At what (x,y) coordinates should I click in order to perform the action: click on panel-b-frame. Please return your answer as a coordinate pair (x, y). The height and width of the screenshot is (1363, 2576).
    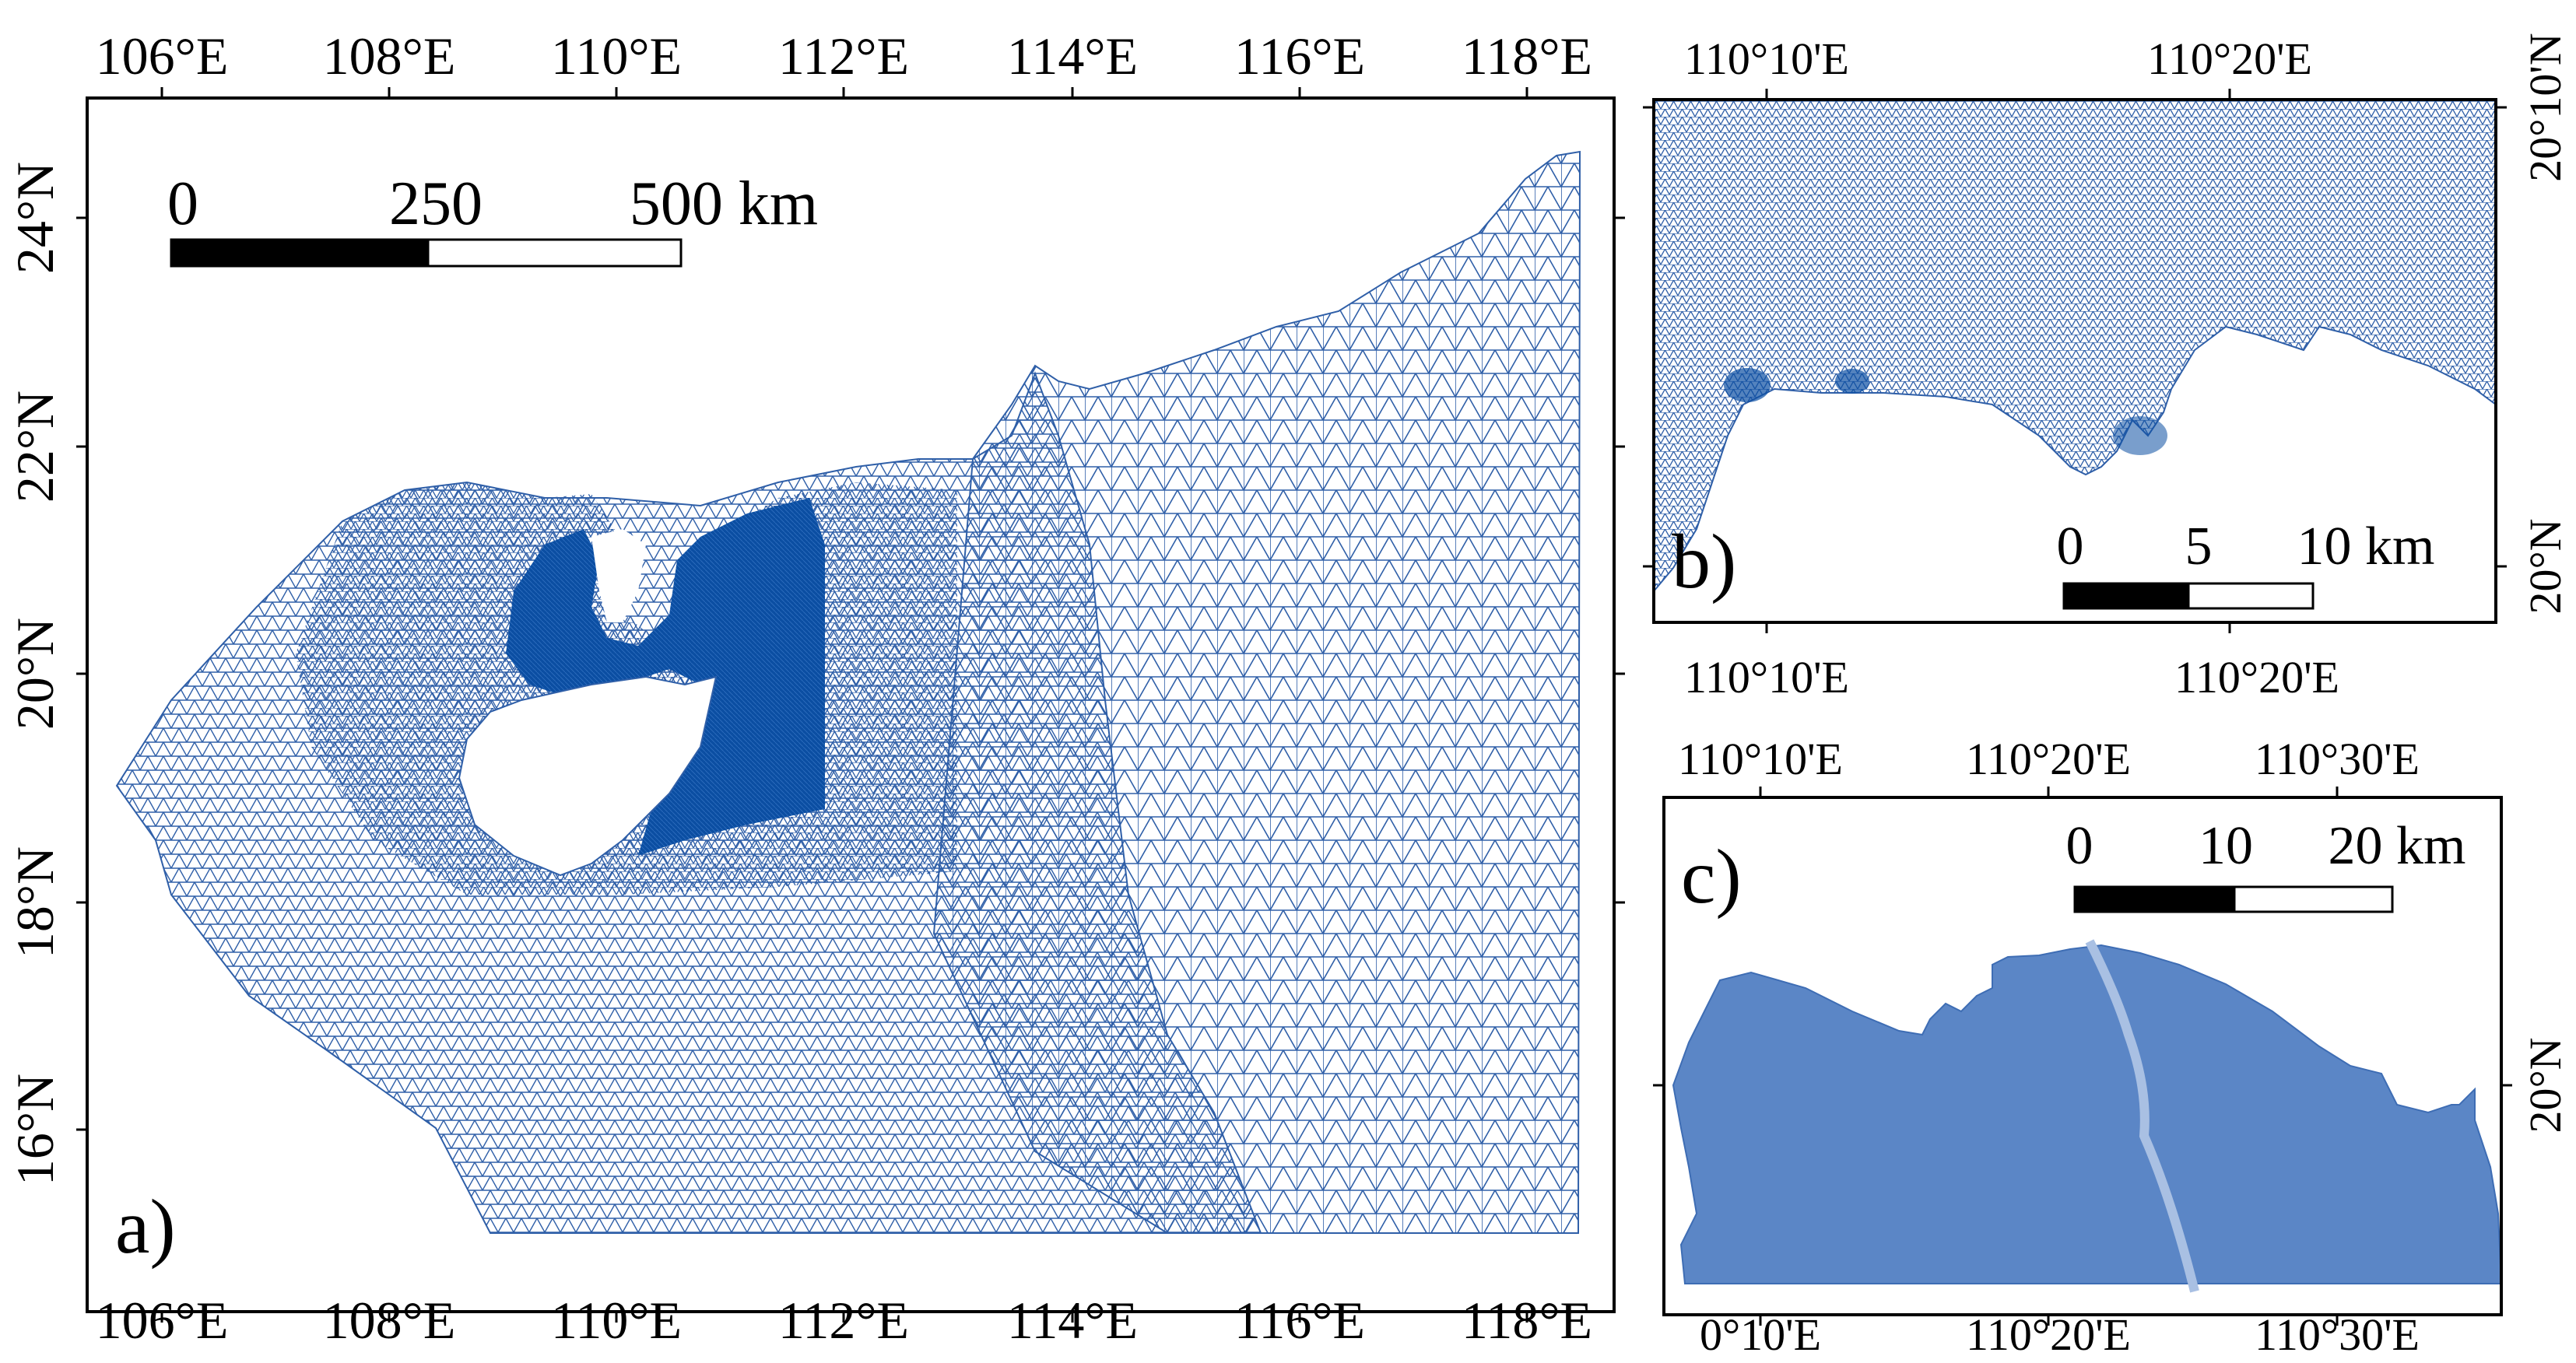
    Looking at the image, I should click on (2075, 361).